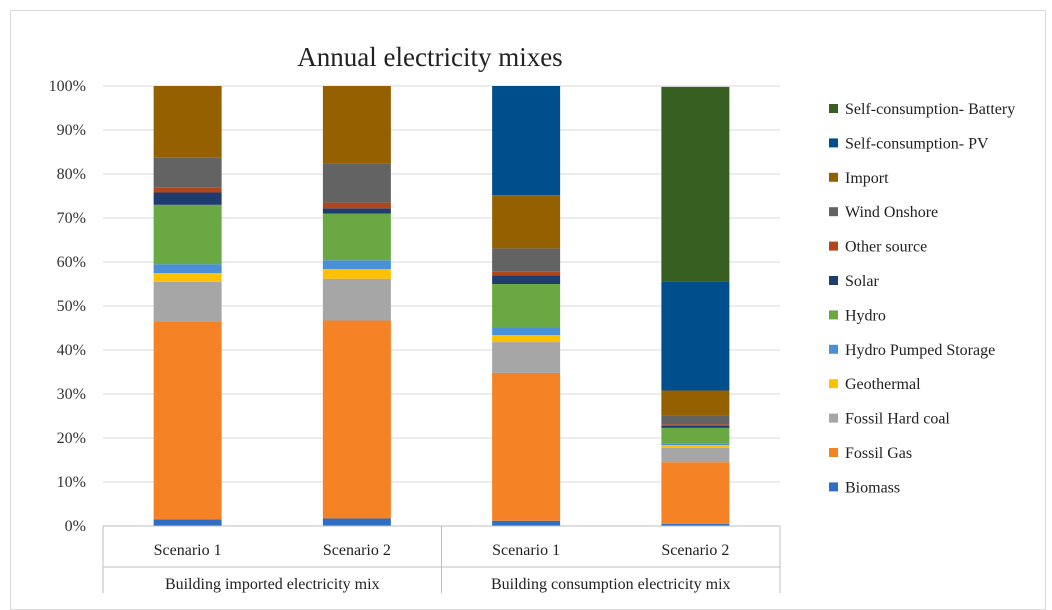  I want to click on legend-label: Fossil Hard coal, so click(897, 419).